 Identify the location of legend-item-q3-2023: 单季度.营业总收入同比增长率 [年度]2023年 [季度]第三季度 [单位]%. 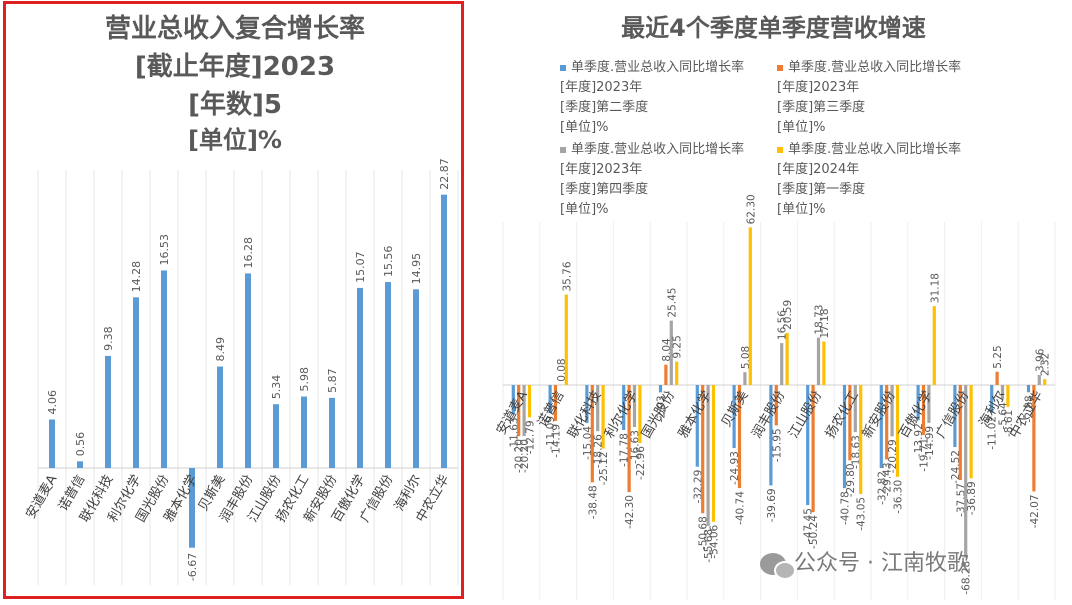
(869, 97).